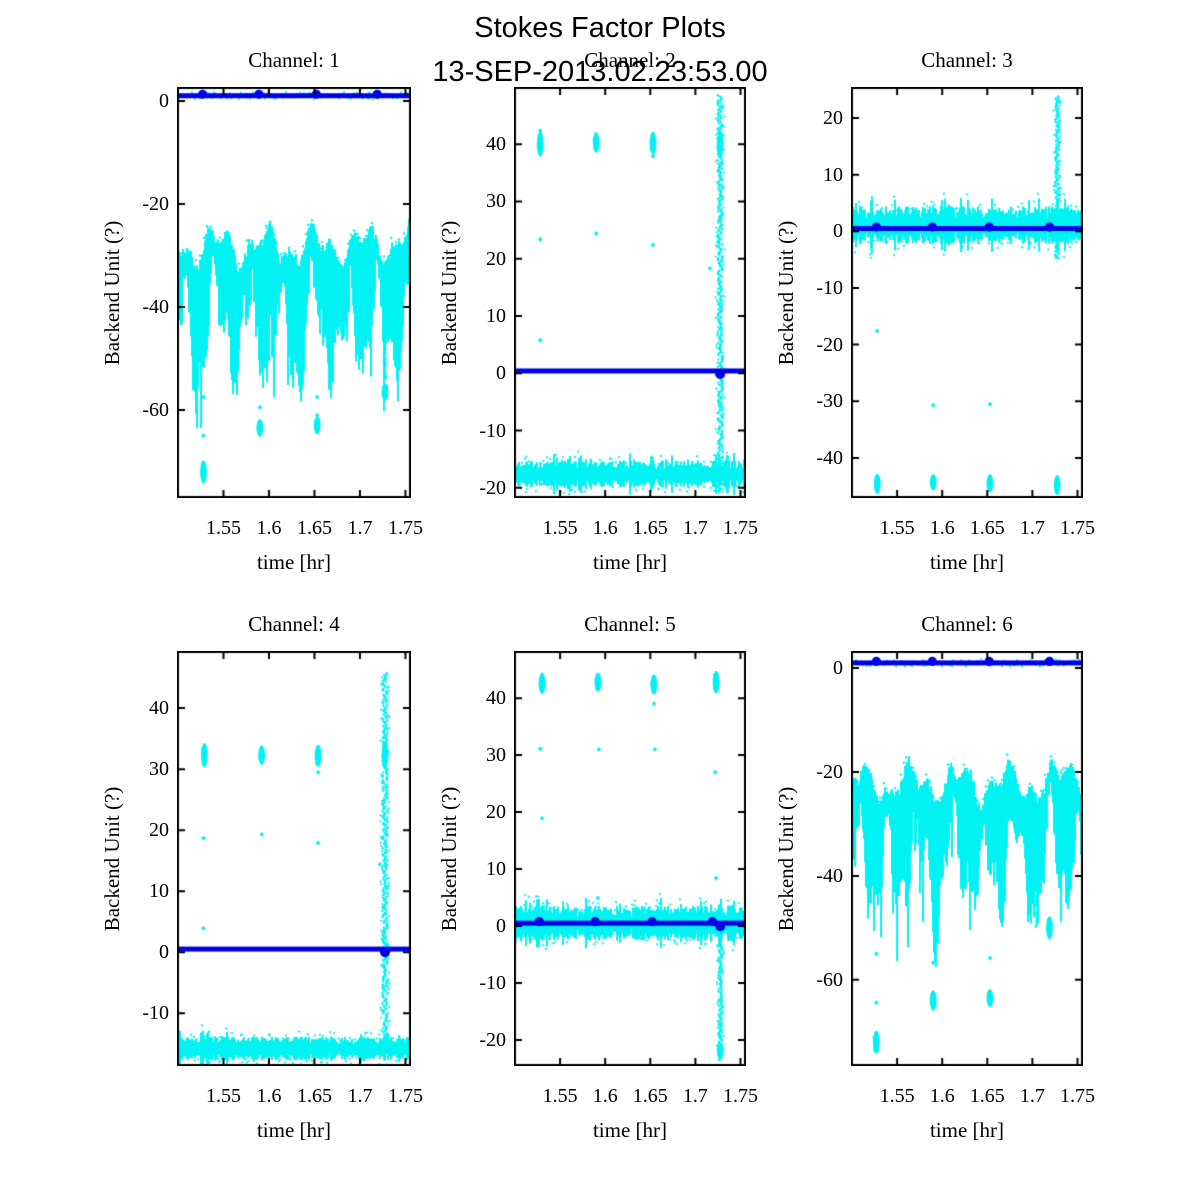  I want to click on channel-title-4: Channel: 4, so click(294, 624).